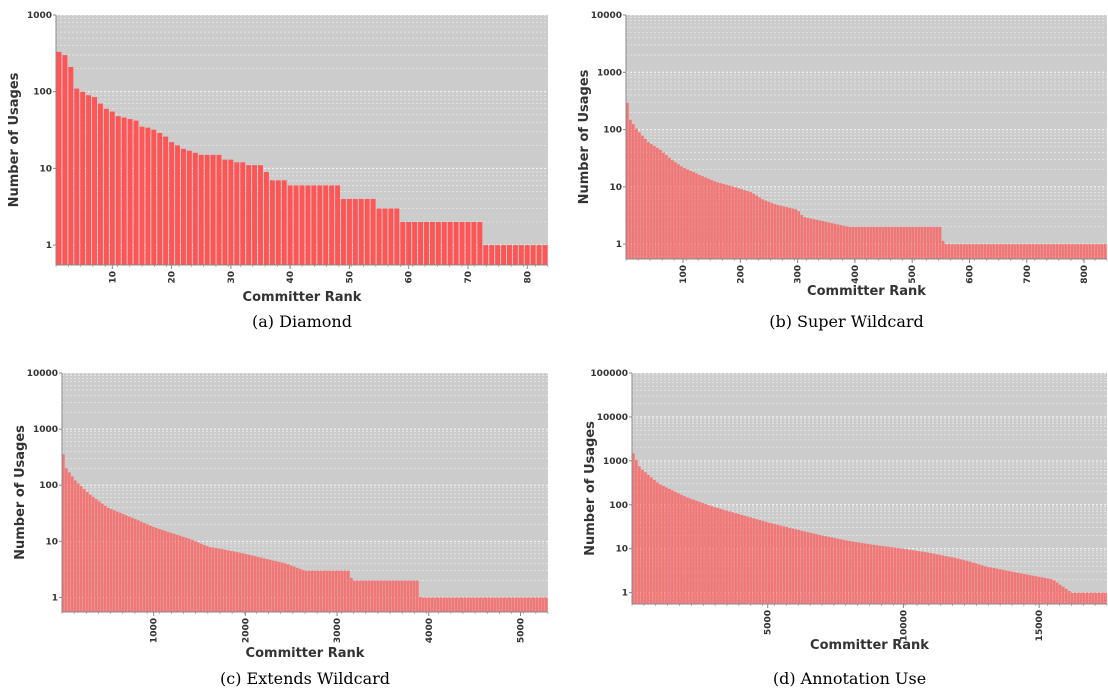 Image resolution: width=1108 pixels, height=697 pixels. What do you see at coordinates (45, 430) in the screenshot?
I see `y-tick-label: 1000` at bounding box center [45, 430].